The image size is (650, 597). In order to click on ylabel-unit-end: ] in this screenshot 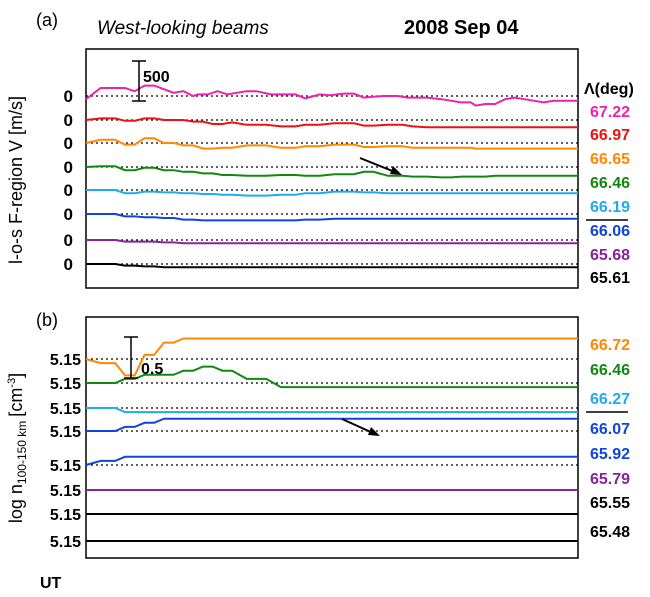, I will do `click(16, 375)`.